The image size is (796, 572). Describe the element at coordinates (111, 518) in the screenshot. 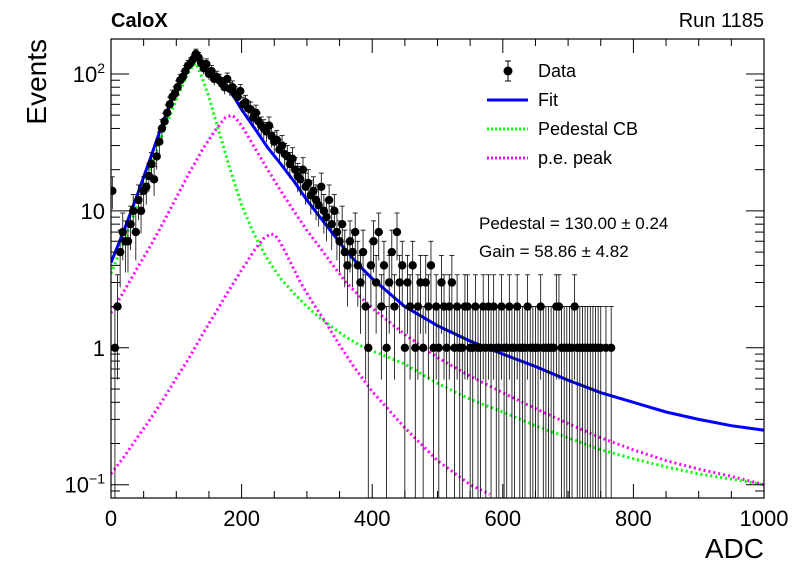

I see `x-tick-label: 0` at that location.